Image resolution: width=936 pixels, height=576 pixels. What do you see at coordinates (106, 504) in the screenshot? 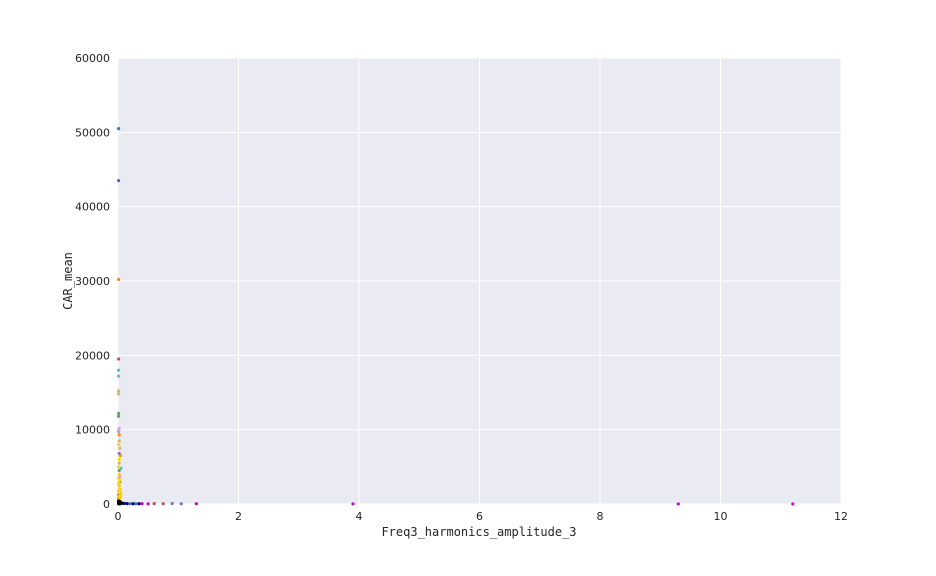
I see `y-tick-label: 0` at bounding box center [106, 504].